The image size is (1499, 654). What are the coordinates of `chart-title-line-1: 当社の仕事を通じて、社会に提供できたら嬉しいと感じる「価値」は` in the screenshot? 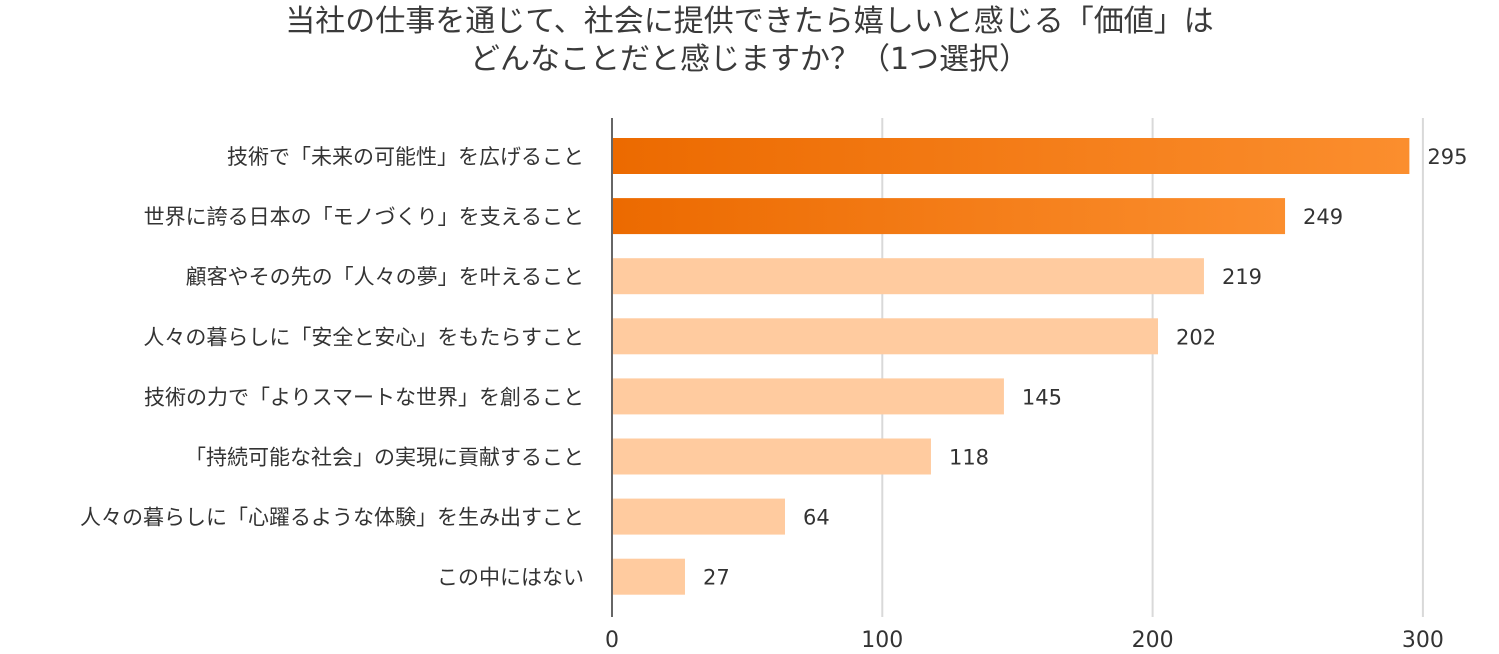 It's located at (749, 21).